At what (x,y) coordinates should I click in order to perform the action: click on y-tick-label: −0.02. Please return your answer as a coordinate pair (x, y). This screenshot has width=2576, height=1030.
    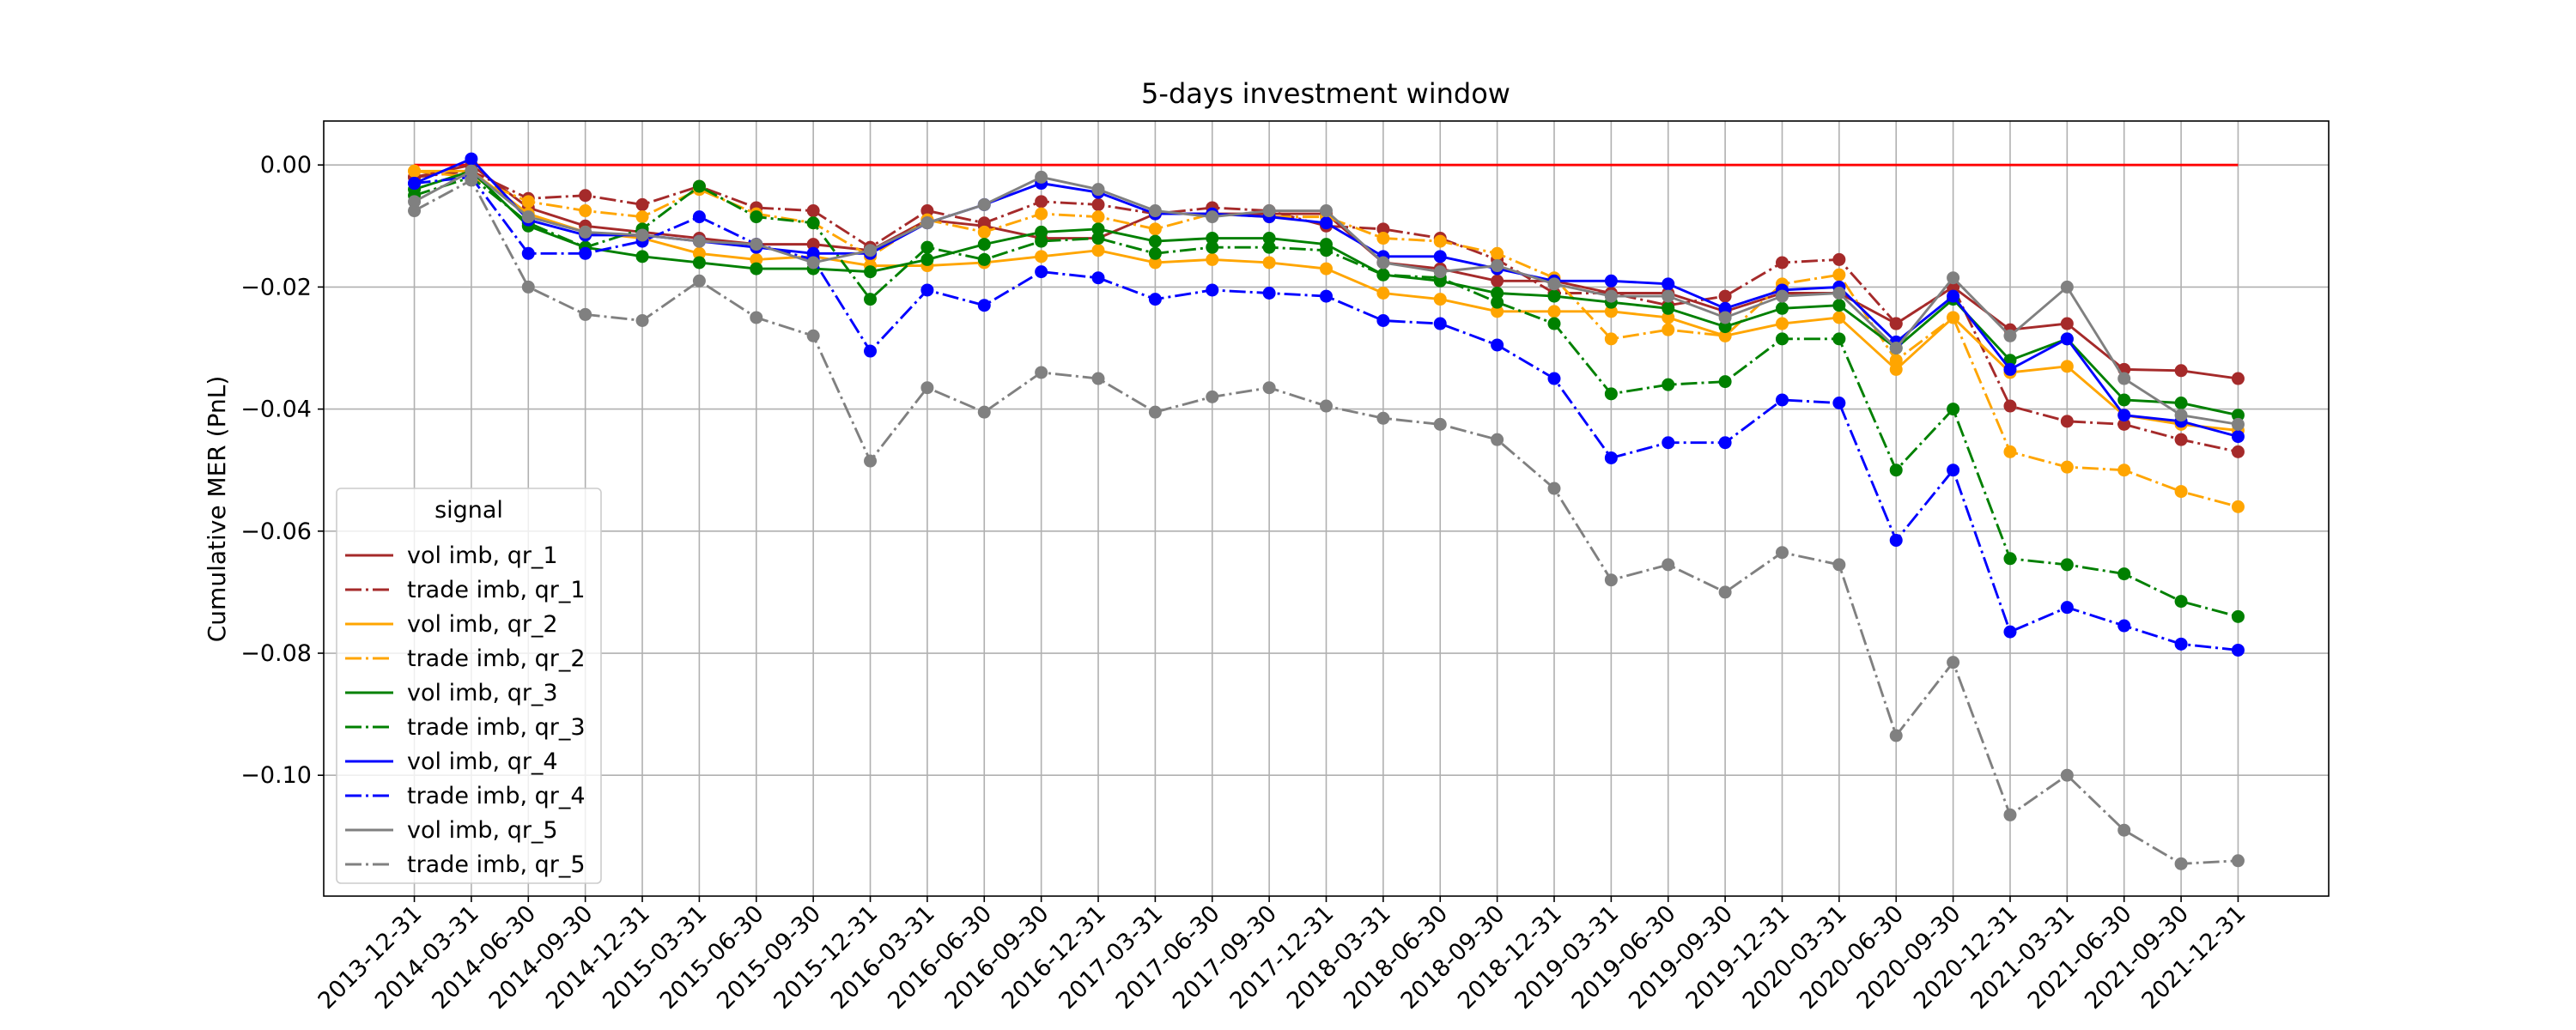
    Looking at the image, I should click on (276, 287).